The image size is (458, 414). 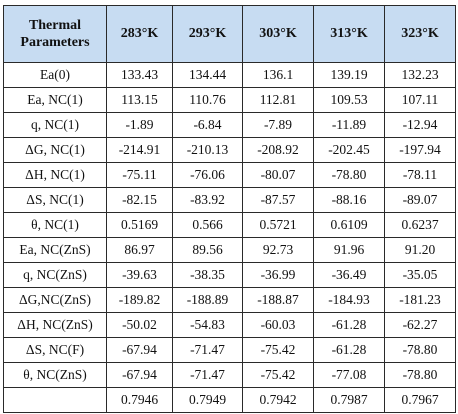 What do you see at coordinates (139, 34) in the screenshot?
I see `header-temp-283: 283°K` at bounding box center [139, 34].